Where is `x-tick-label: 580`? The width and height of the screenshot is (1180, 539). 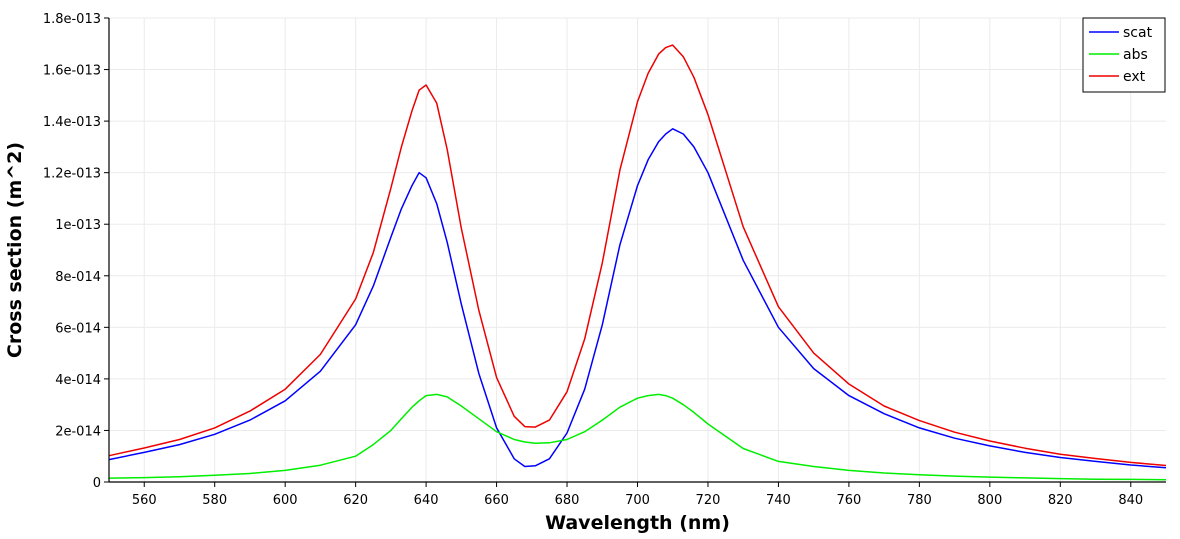
x-tick-label: 580 is located at coordinates (214, 500).